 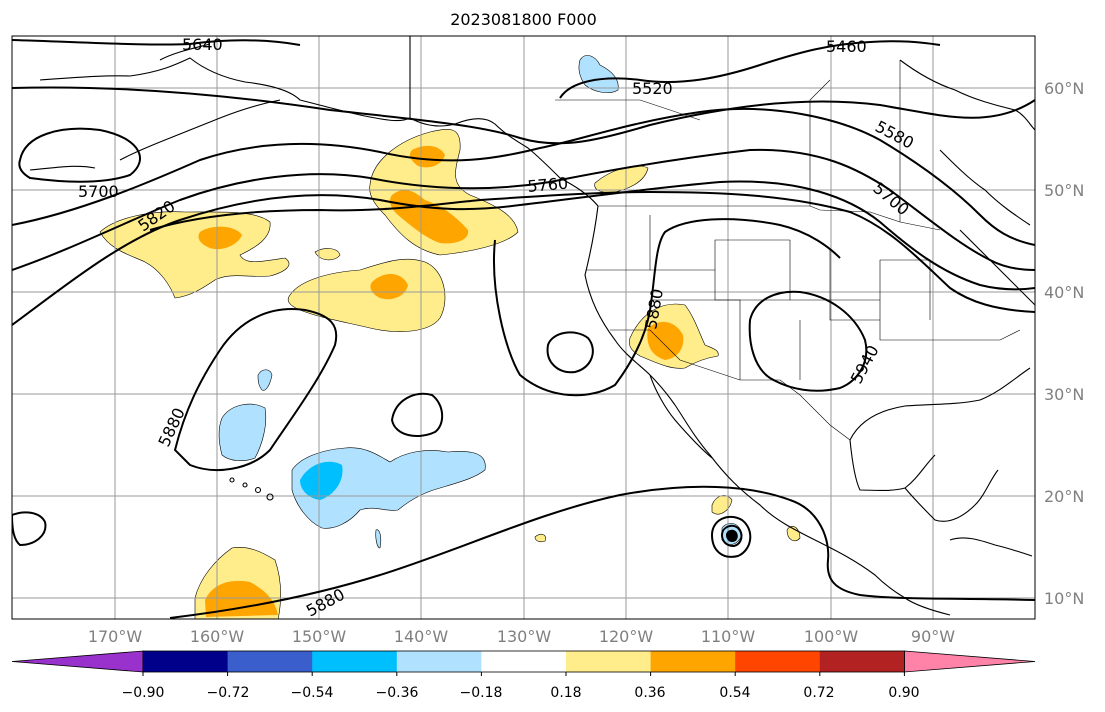 What do you see at coordinates (728, 636) in the screenshot?
I see `lon-label: 110°W` at bounding box center [728, 636].